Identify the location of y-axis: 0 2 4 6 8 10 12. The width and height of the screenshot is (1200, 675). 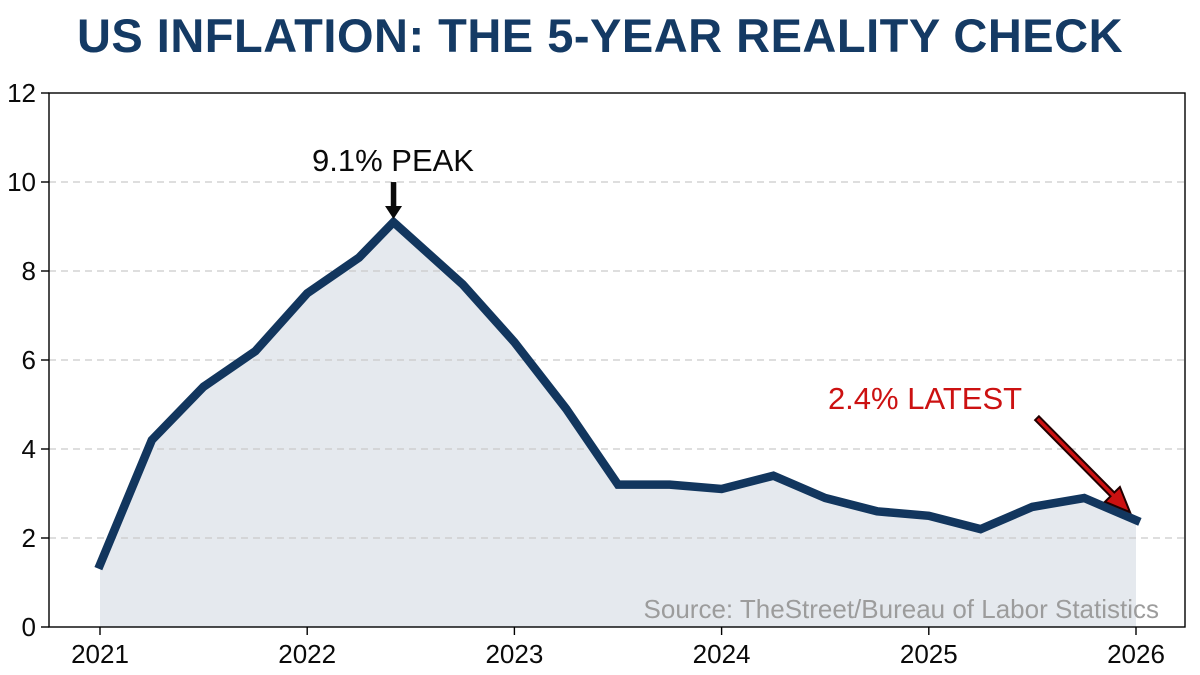
(28, 360).